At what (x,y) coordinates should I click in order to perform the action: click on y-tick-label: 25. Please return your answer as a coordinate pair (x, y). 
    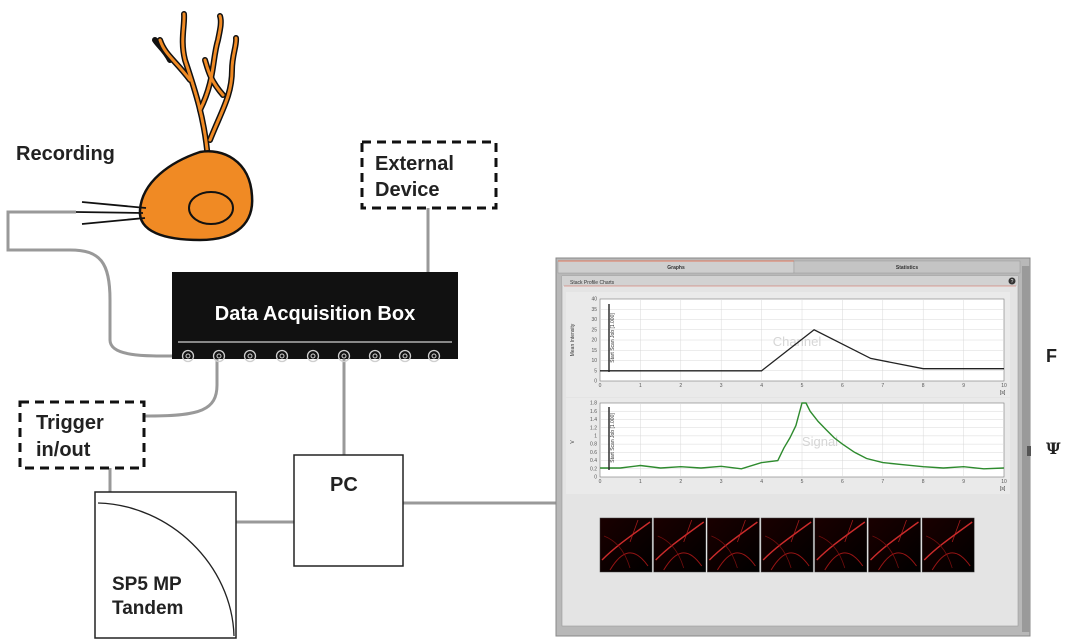
    Looking at the image, I should click on (594, 330).